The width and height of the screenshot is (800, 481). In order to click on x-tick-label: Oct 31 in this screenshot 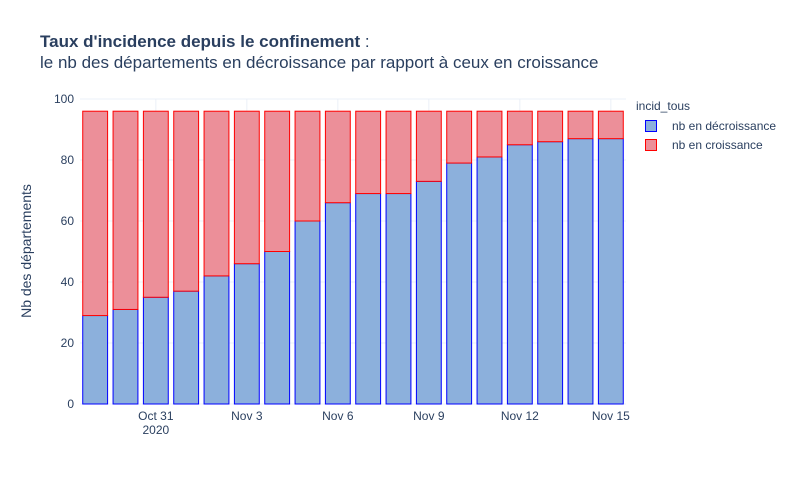, I will do `click(156, 416)`.